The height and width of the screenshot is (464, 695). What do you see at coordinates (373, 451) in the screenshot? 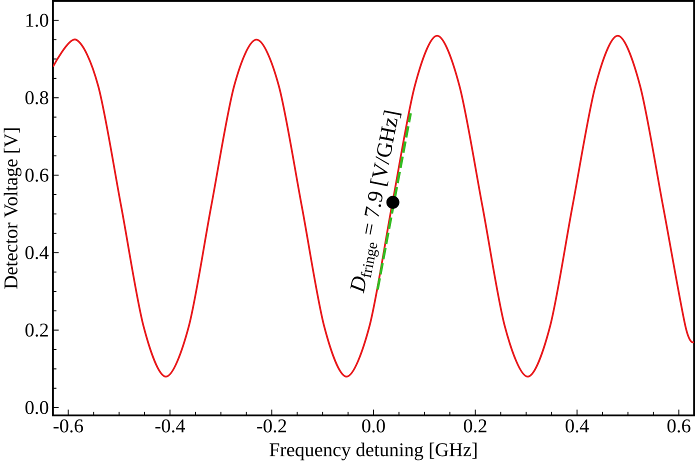
I see `x-axis-title: Frequency detuning [GHz]` at bounding box center [373, 451].